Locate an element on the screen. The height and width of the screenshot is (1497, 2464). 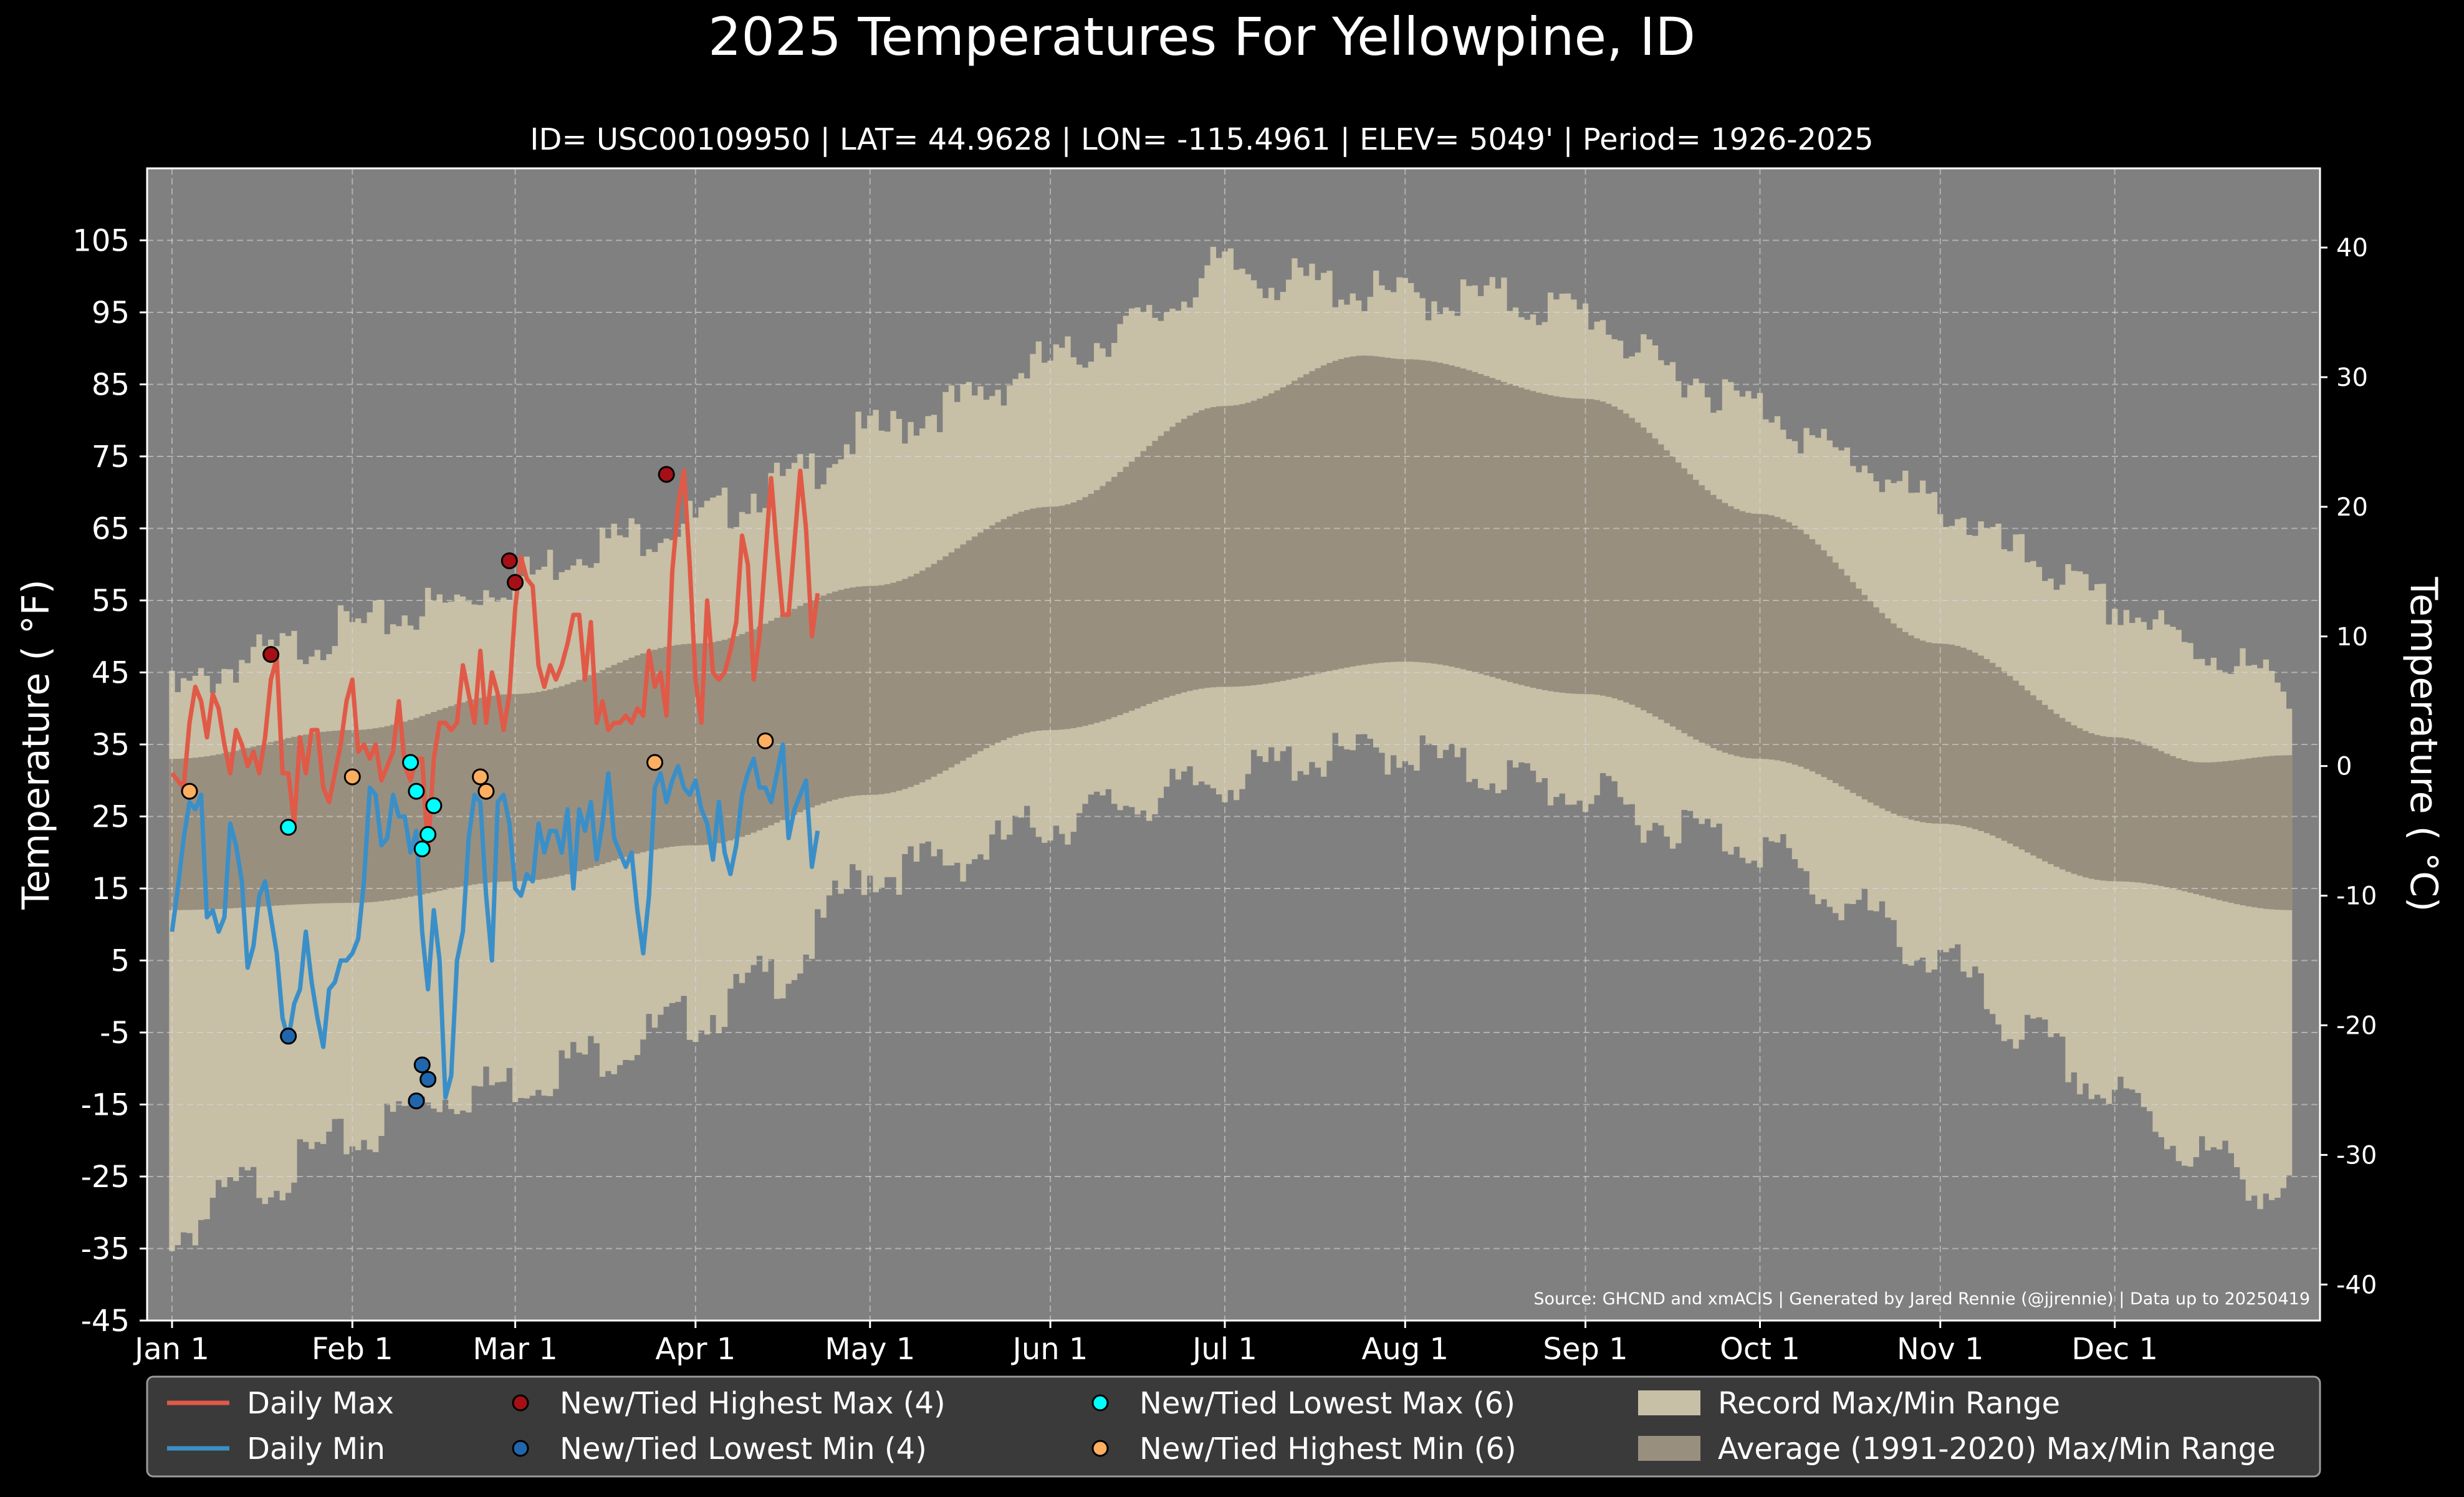
y-tick-label: -15 is located at coordinates (105, 1105).